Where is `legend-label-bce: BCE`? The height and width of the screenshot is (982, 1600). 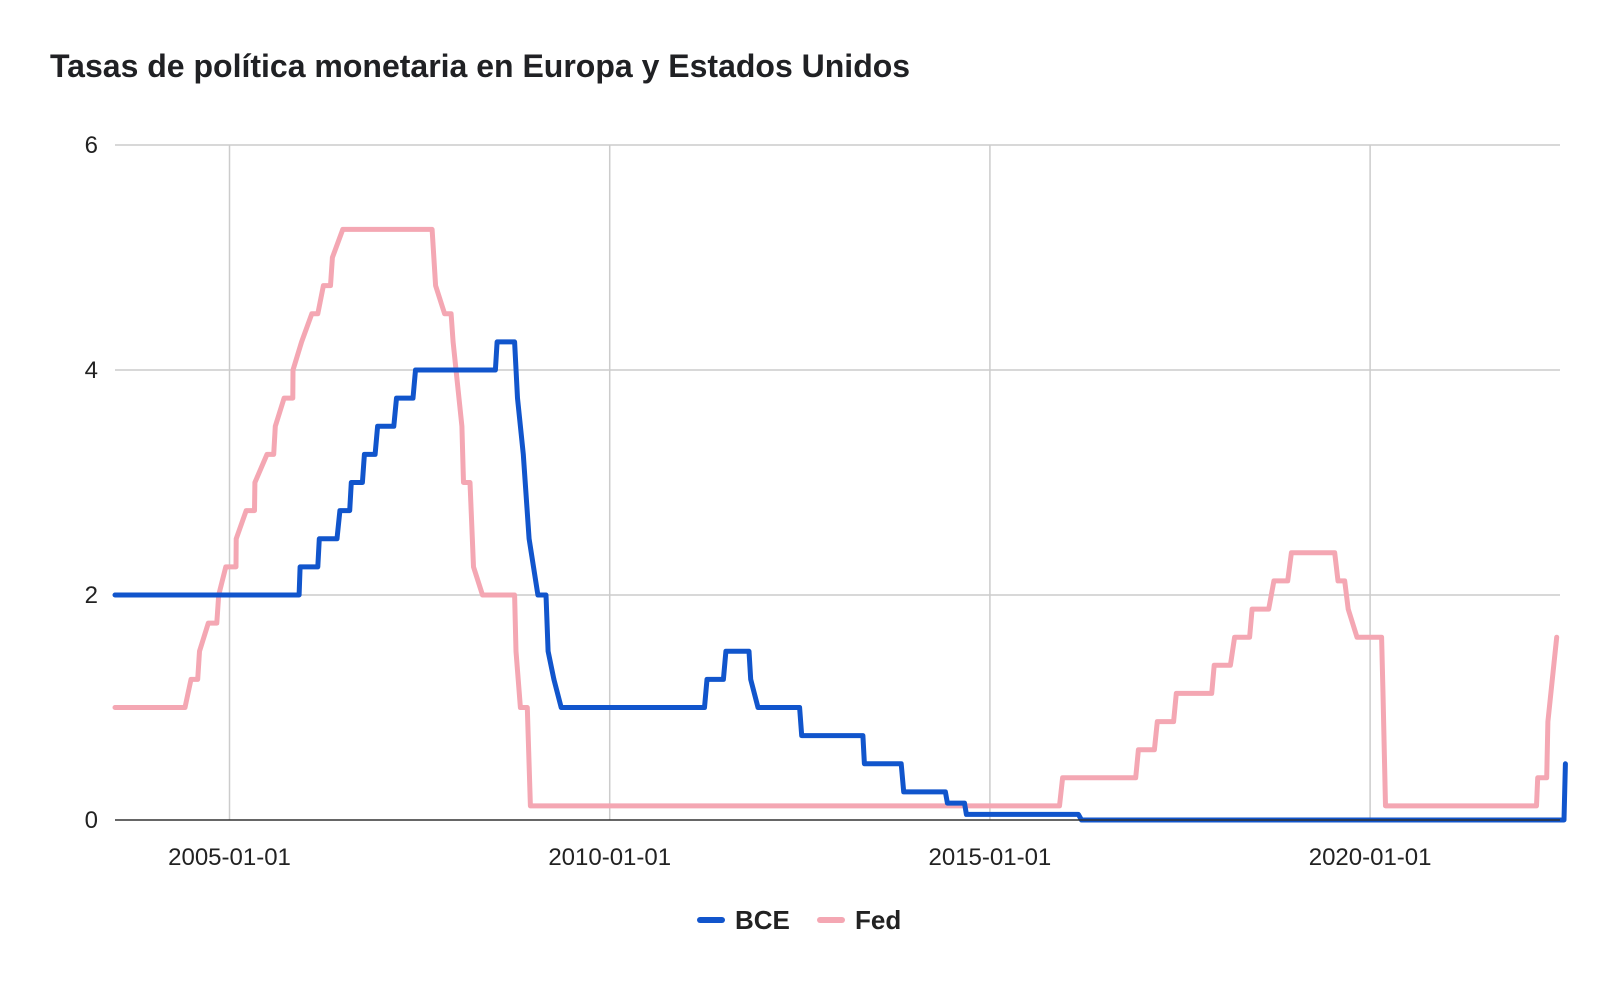
legend-label-bce: BCE is located at coordinates (762, 920).